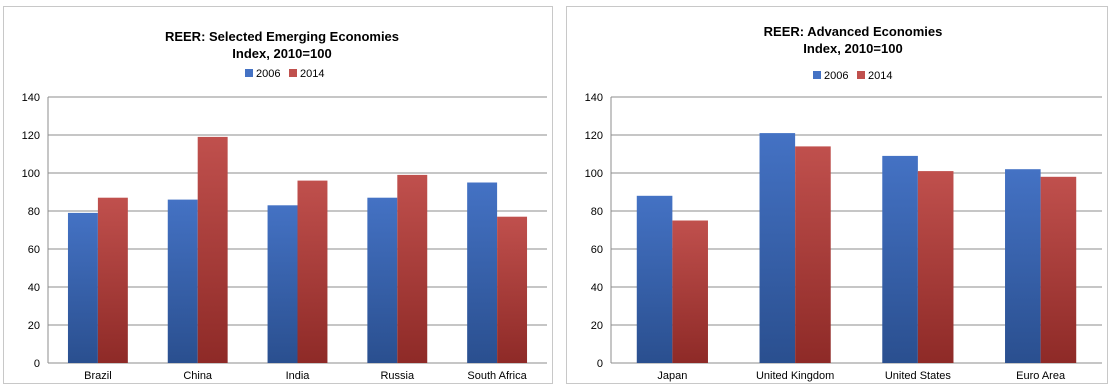 Image resolution: width=1110 pixels, height=385 pixels. I want to click on bar-2006-brazil, so click(82, 287).